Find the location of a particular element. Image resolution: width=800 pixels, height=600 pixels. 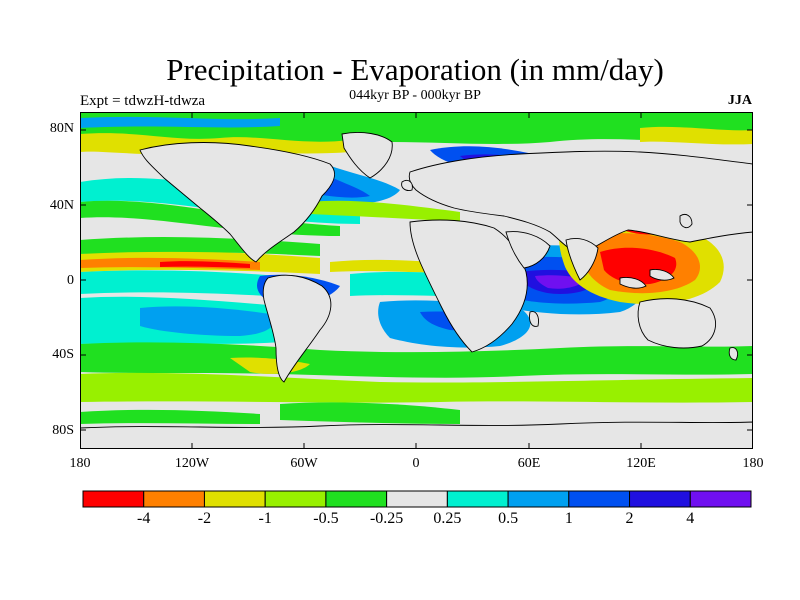

colorbar-label: 2 is located at coordinates (629, 518).